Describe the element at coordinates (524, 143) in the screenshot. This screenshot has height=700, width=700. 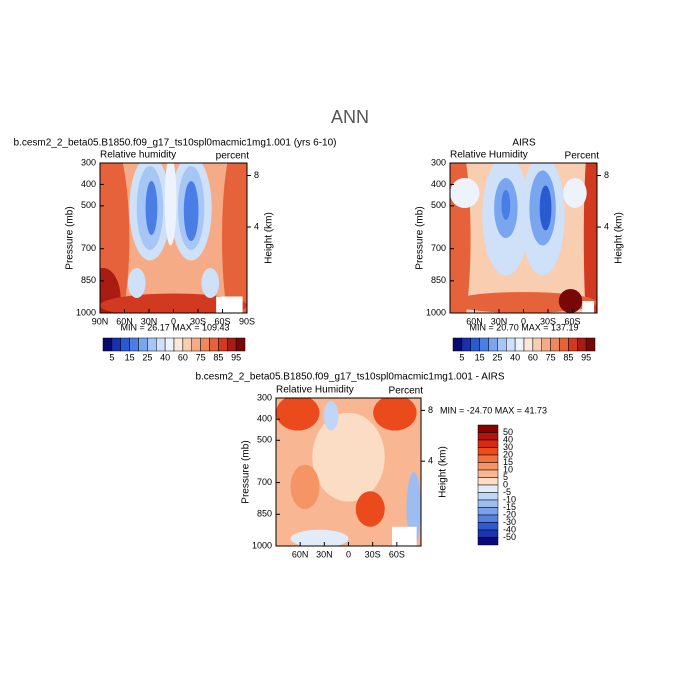
I see `panel-title: AIRS` at that location.